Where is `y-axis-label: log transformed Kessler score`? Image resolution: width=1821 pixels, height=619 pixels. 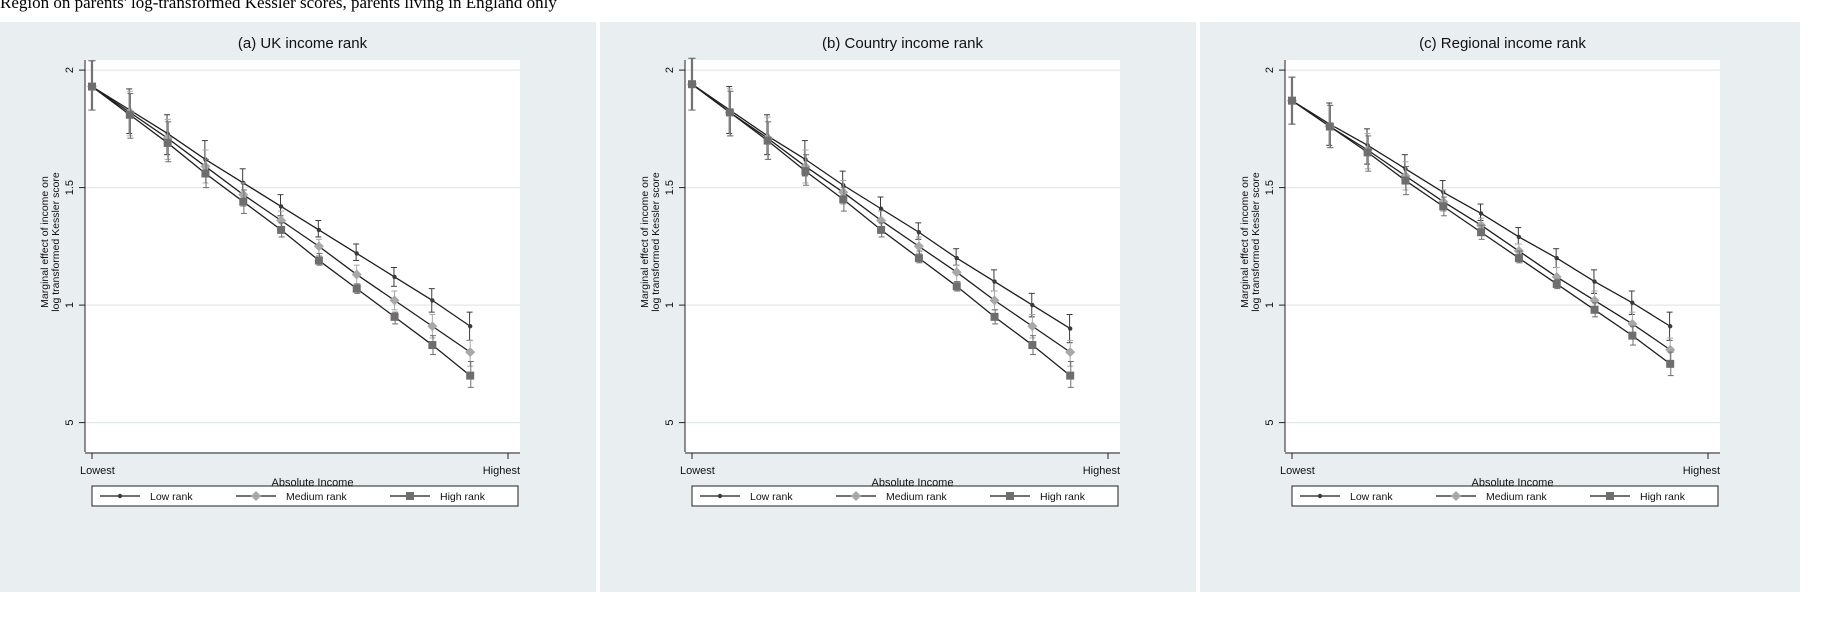
y-axis-label: log transformed Kessler score is located at coordinates (1256, 242).